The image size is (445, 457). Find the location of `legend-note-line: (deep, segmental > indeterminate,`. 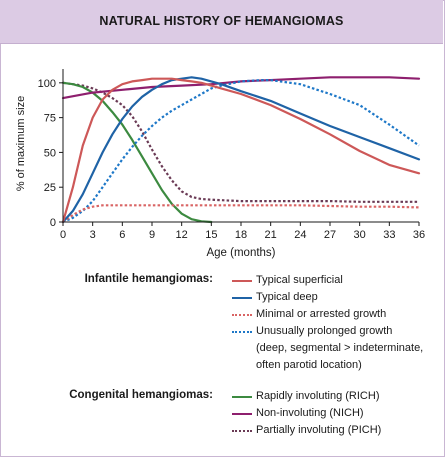

legend-note-line: (deep, segmental > indeterminate, is located at coordinates (340, 348).